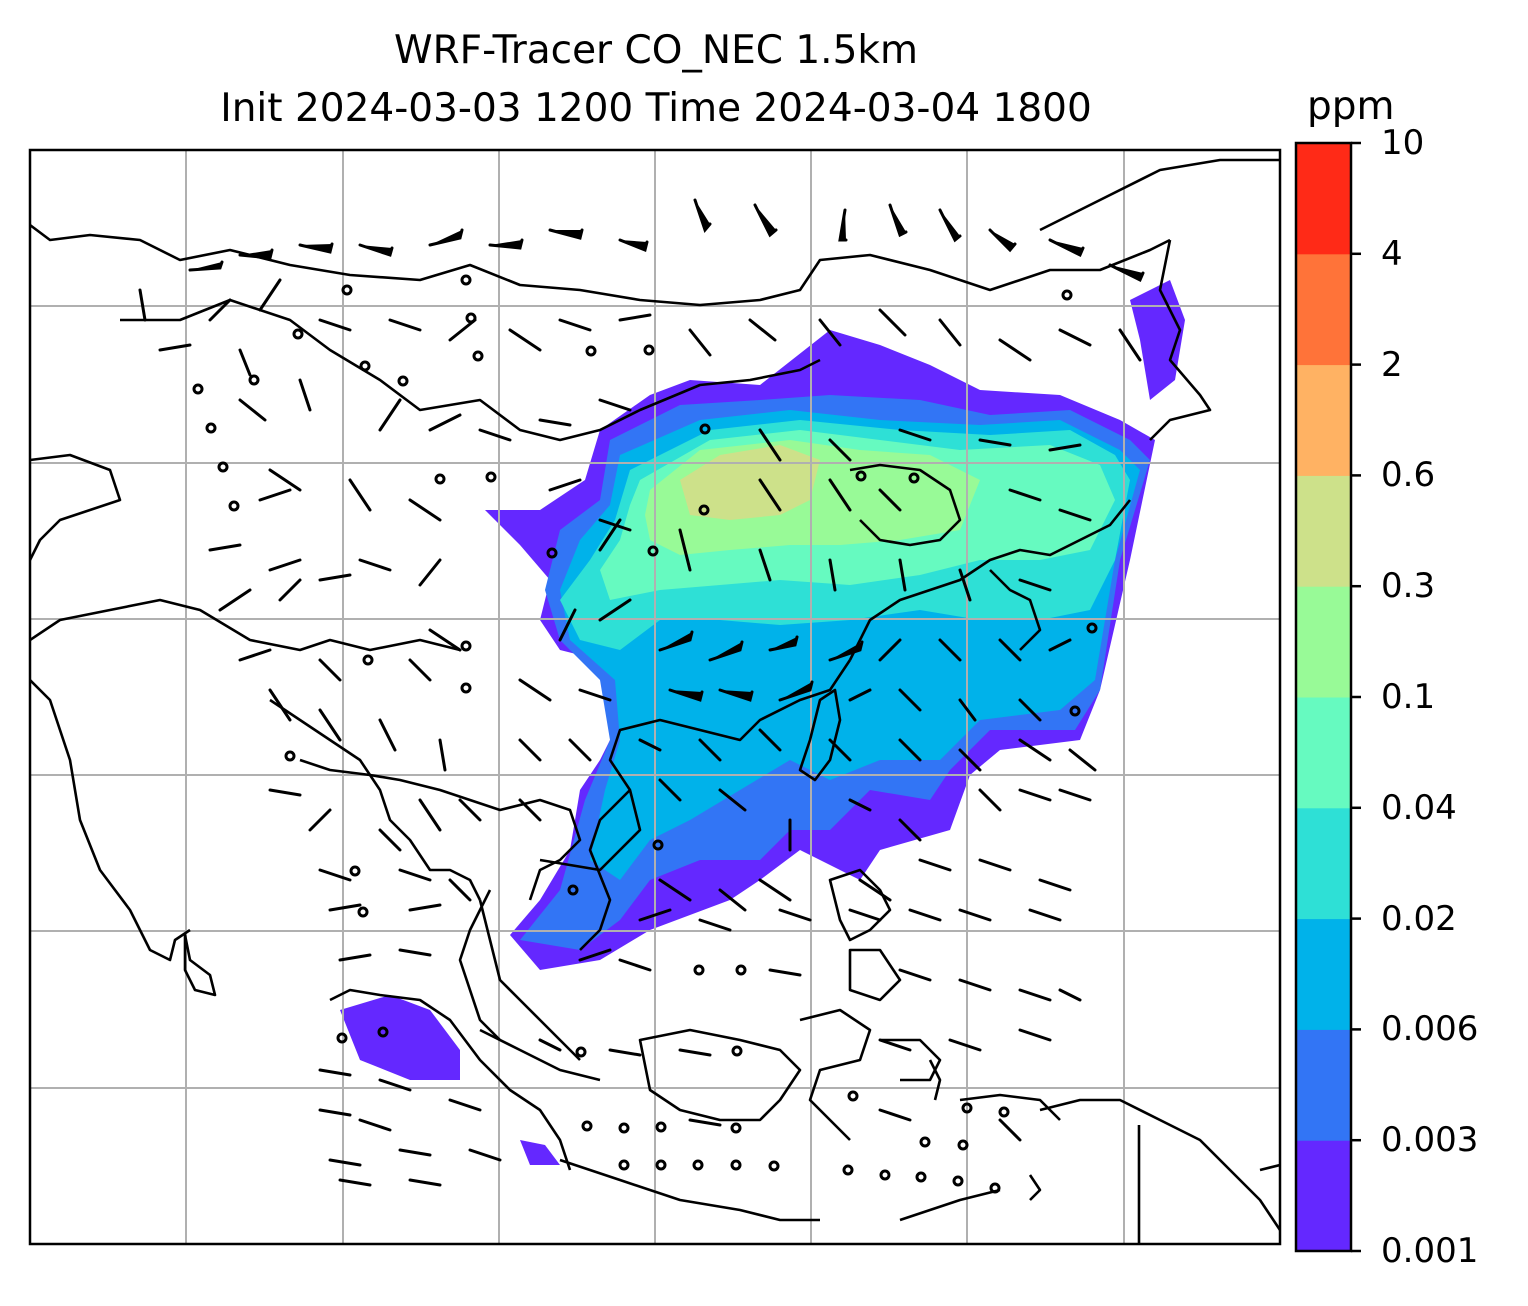 The width and height of the screenshot is (1528, 1306). What do you see at coordinates (400, 1037) in the screenshot?
I see `field-level-0.001-c` at bounding box center [400, 1037].